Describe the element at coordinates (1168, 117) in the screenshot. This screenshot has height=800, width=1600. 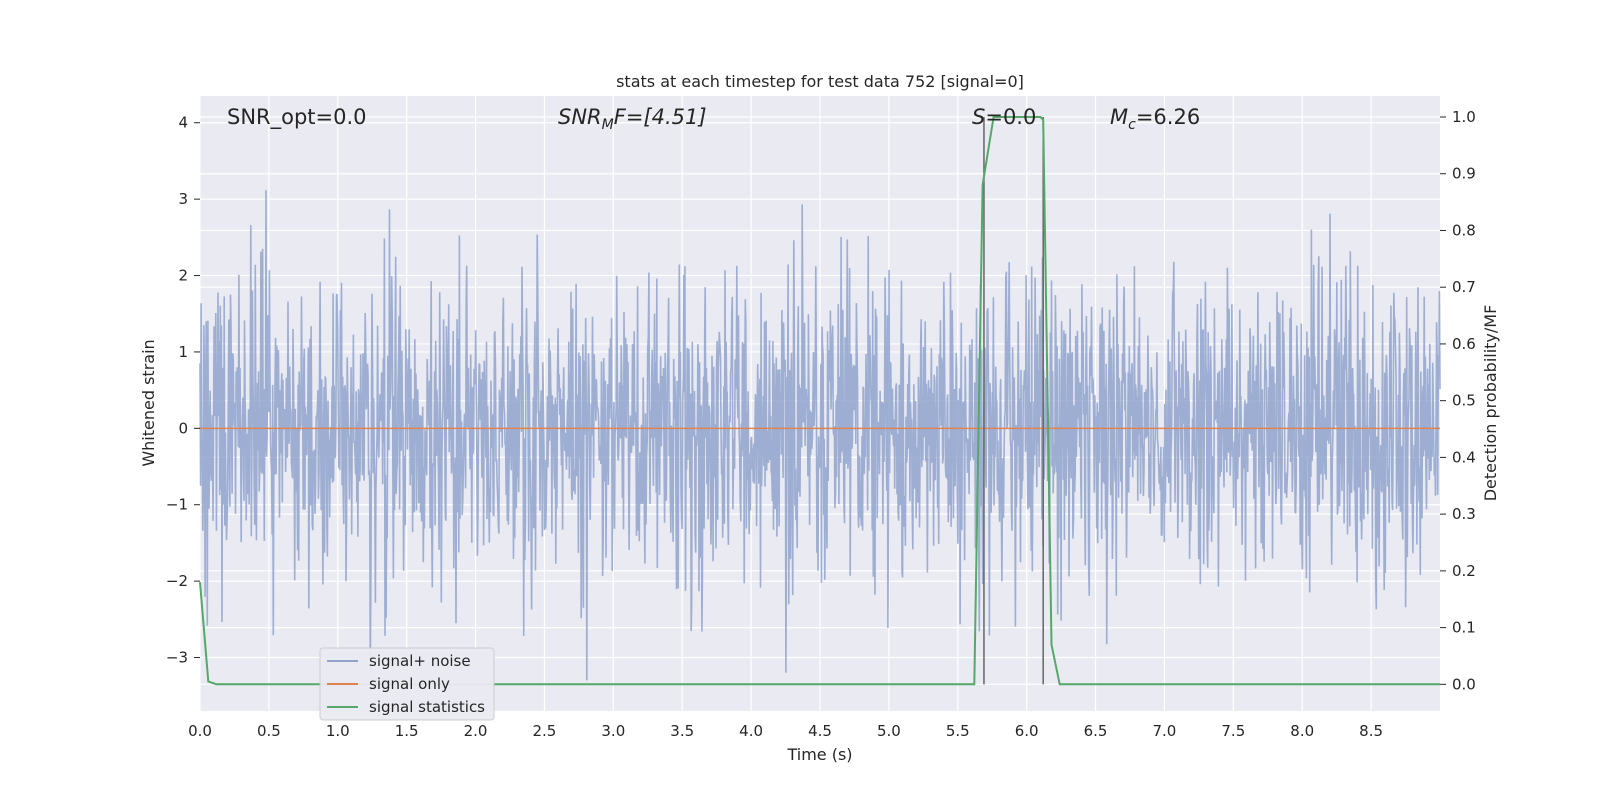
I see `annotation-mc-rest: =6.26` at that location.